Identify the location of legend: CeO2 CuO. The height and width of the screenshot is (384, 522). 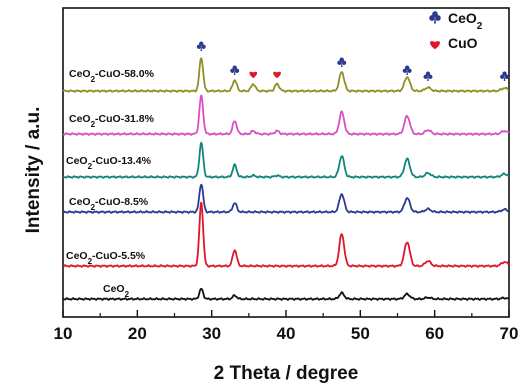
(456, 30).